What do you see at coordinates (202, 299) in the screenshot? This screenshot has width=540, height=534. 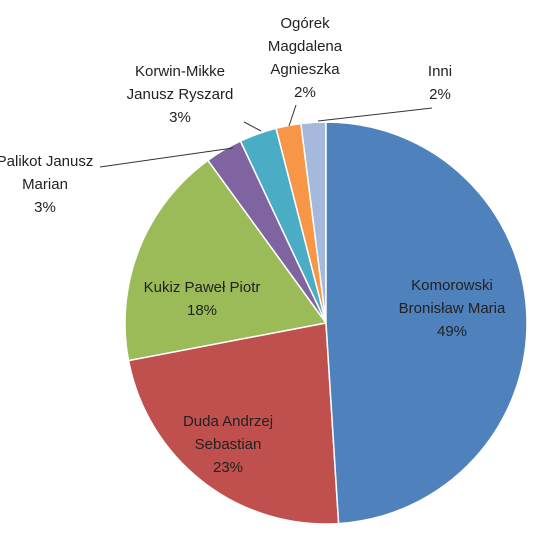 I see `slice-label: Kukiz Paweł Piotr 18%` at bounding box center [202, 299].